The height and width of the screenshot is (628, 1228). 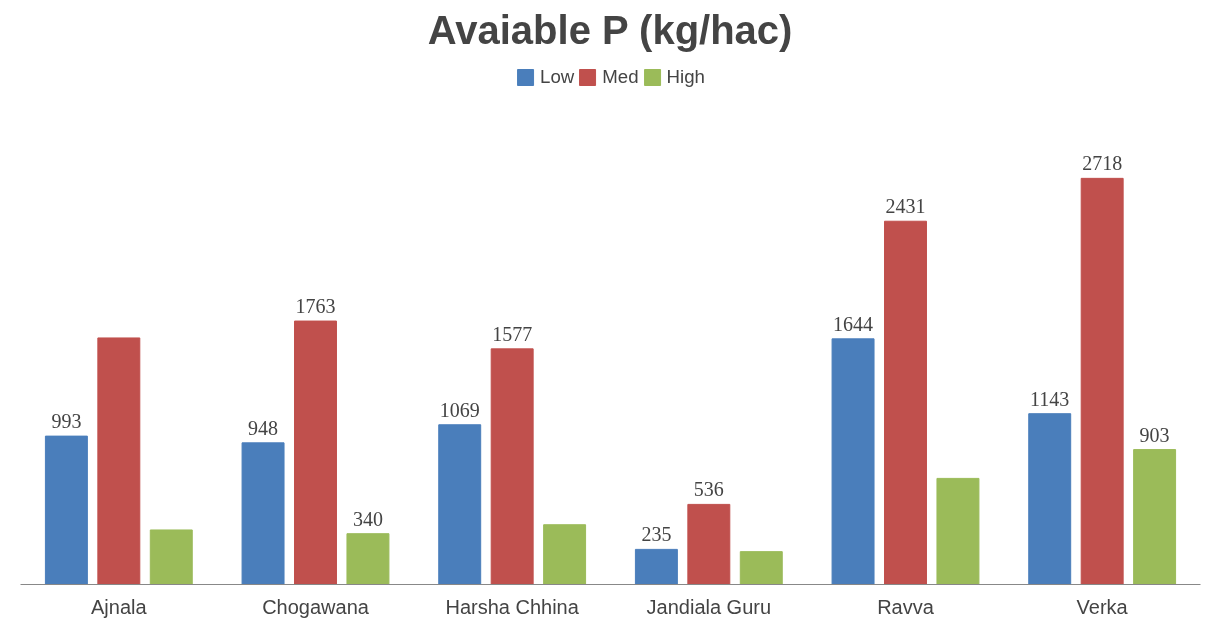 I want to click on data-label: 235, so click(x=656, y=534).